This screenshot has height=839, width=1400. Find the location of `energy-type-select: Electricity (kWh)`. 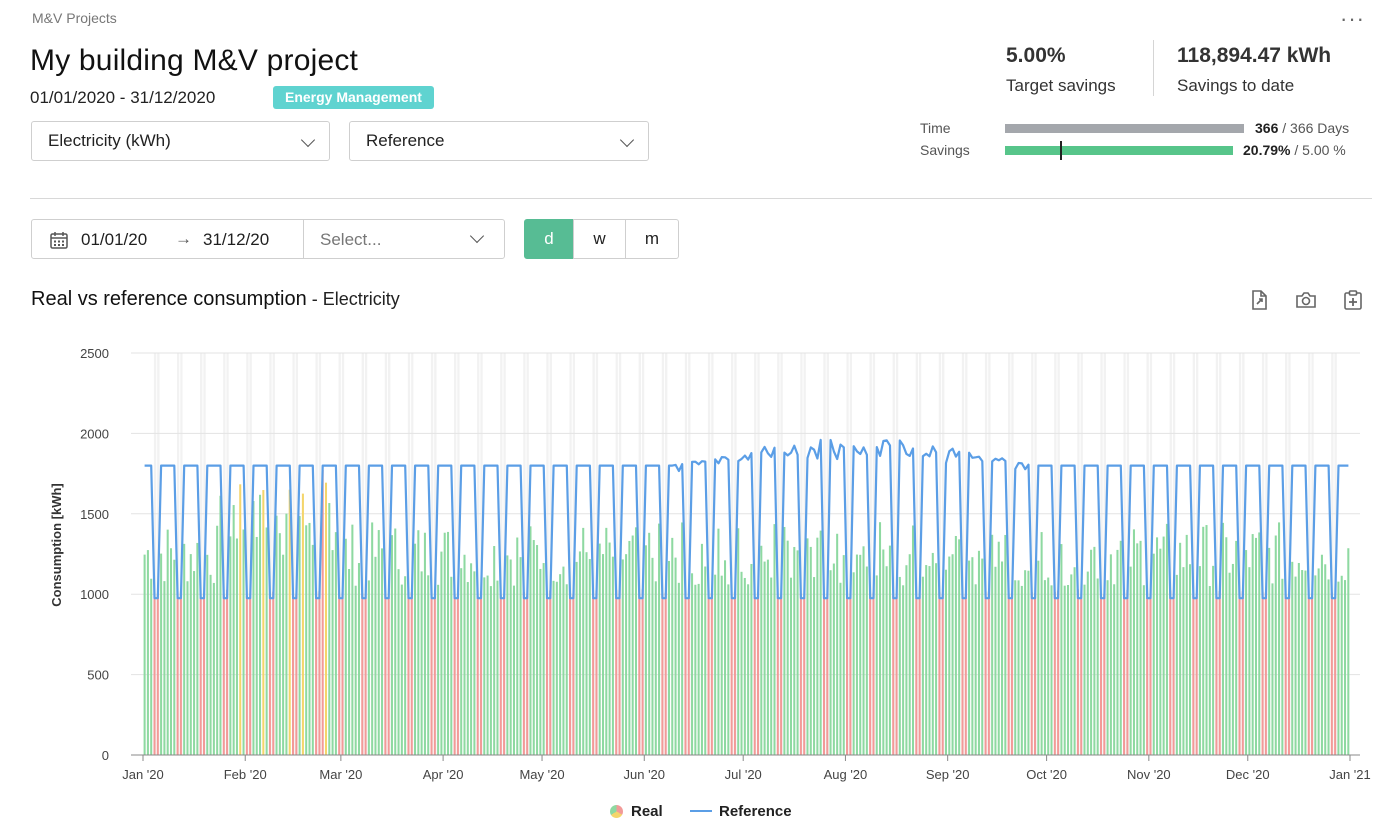

energy-type-select: Electricity (kWh) is located at coordinates (180, 141).